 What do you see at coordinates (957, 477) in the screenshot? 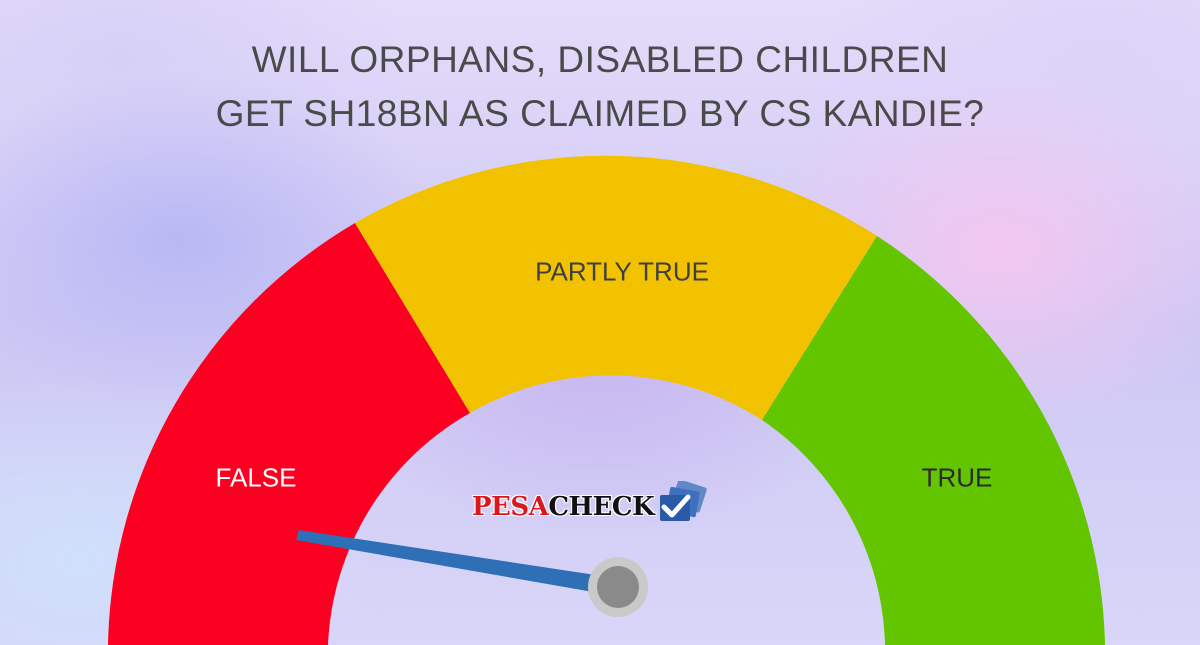
I see `segment-label-true: TRUE` at bounding box center [957, 477].